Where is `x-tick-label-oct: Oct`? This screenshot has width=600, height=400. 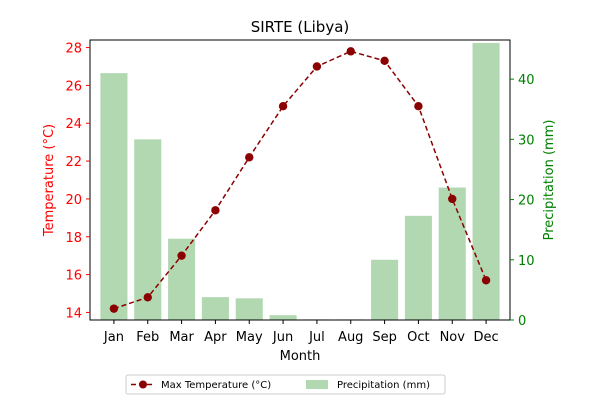
x-tick-label-oct: Oct is located at coordinates (418, 337).